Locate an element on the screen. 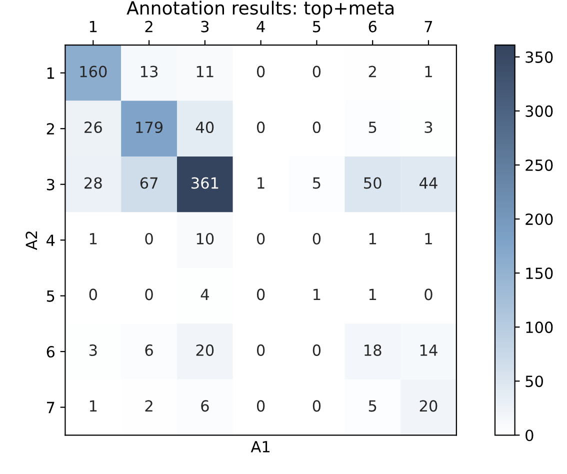 This screenshot has height=474, width=567. data-label: 14 is located at coordinates (429, 350).